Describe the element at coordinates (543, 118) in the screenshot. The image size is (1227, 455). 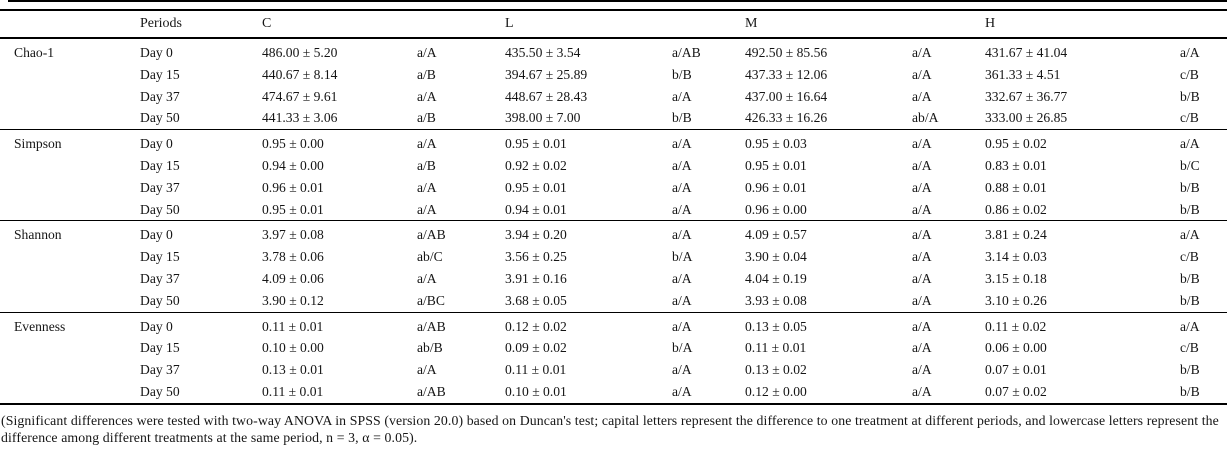
I see `value-cell: 398.00 ± 7.00` at that location.